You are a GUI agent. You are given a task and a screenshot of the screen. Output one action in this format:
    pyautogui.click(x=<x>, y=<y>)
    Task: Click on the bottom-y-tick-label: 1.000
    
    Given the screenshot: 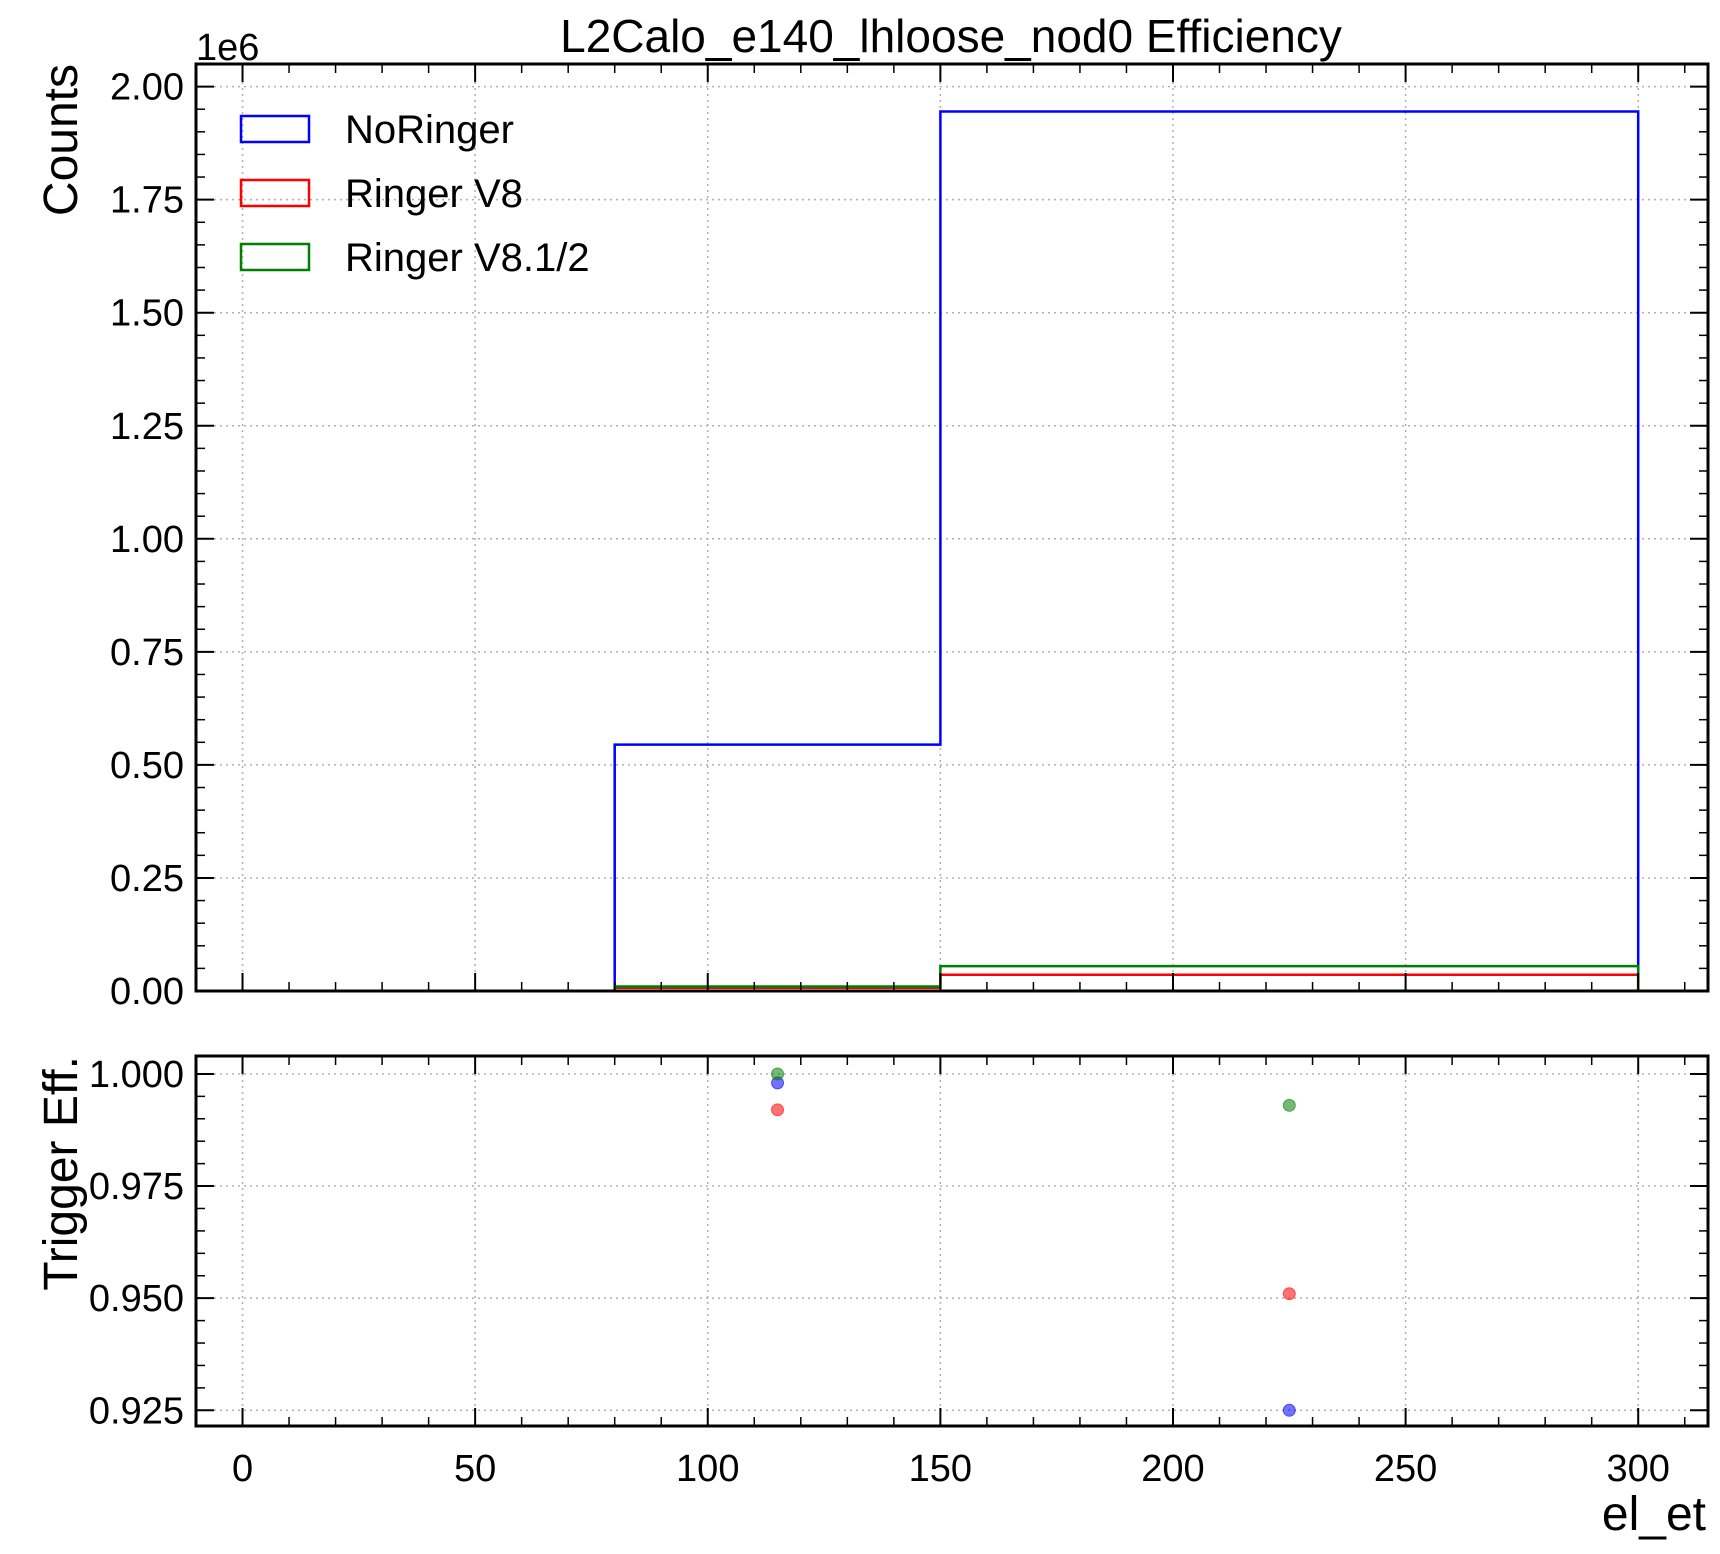 What is the action you would take?
    pyautogui.click(x=136, y=1075)
    